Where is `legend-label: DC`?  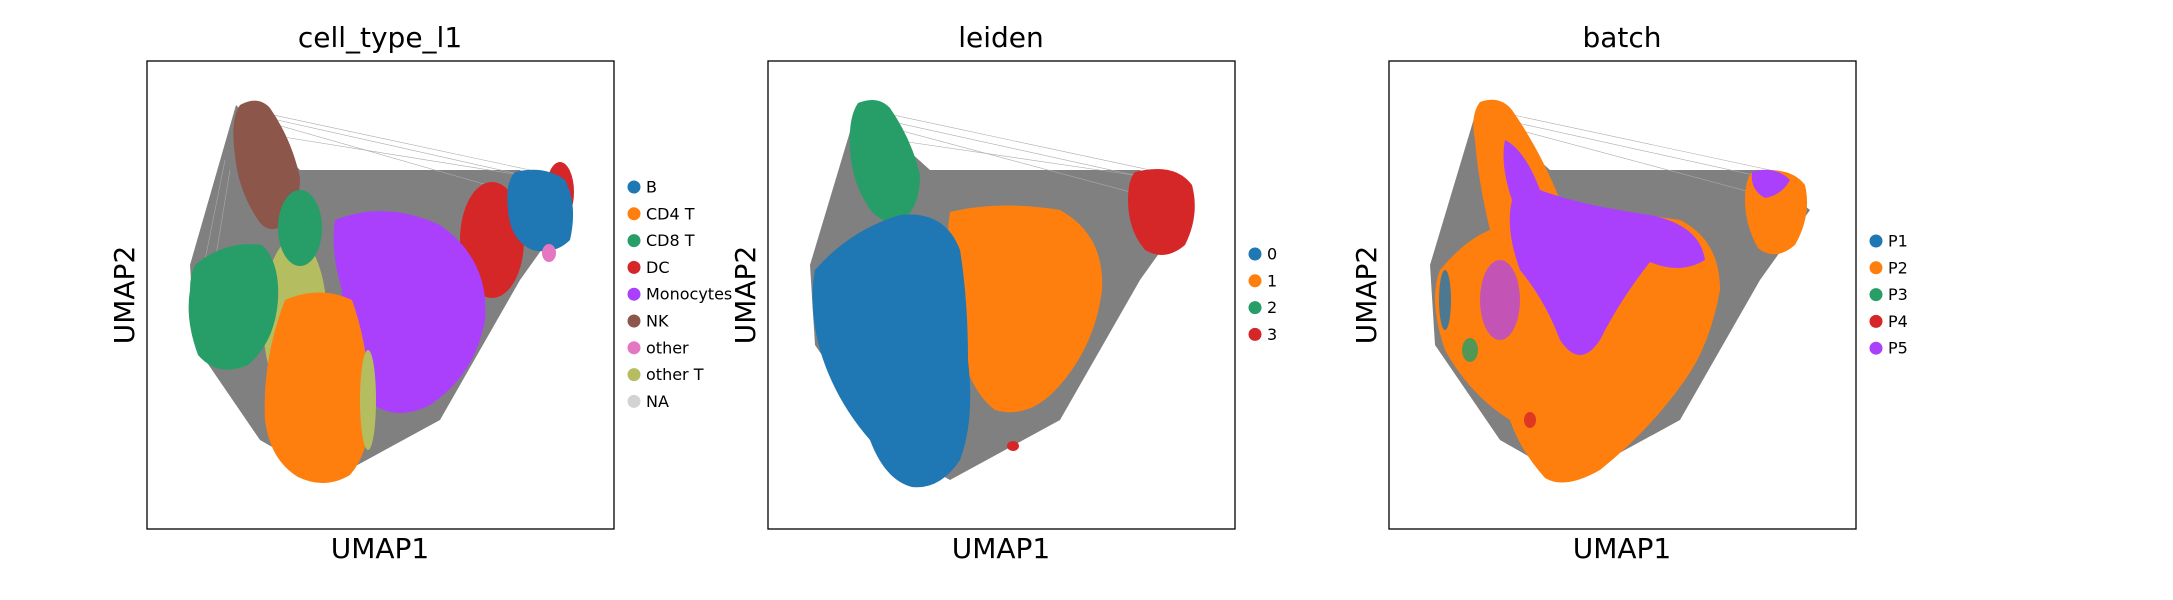
legend-label: DC is located at coordinates (658, 267).